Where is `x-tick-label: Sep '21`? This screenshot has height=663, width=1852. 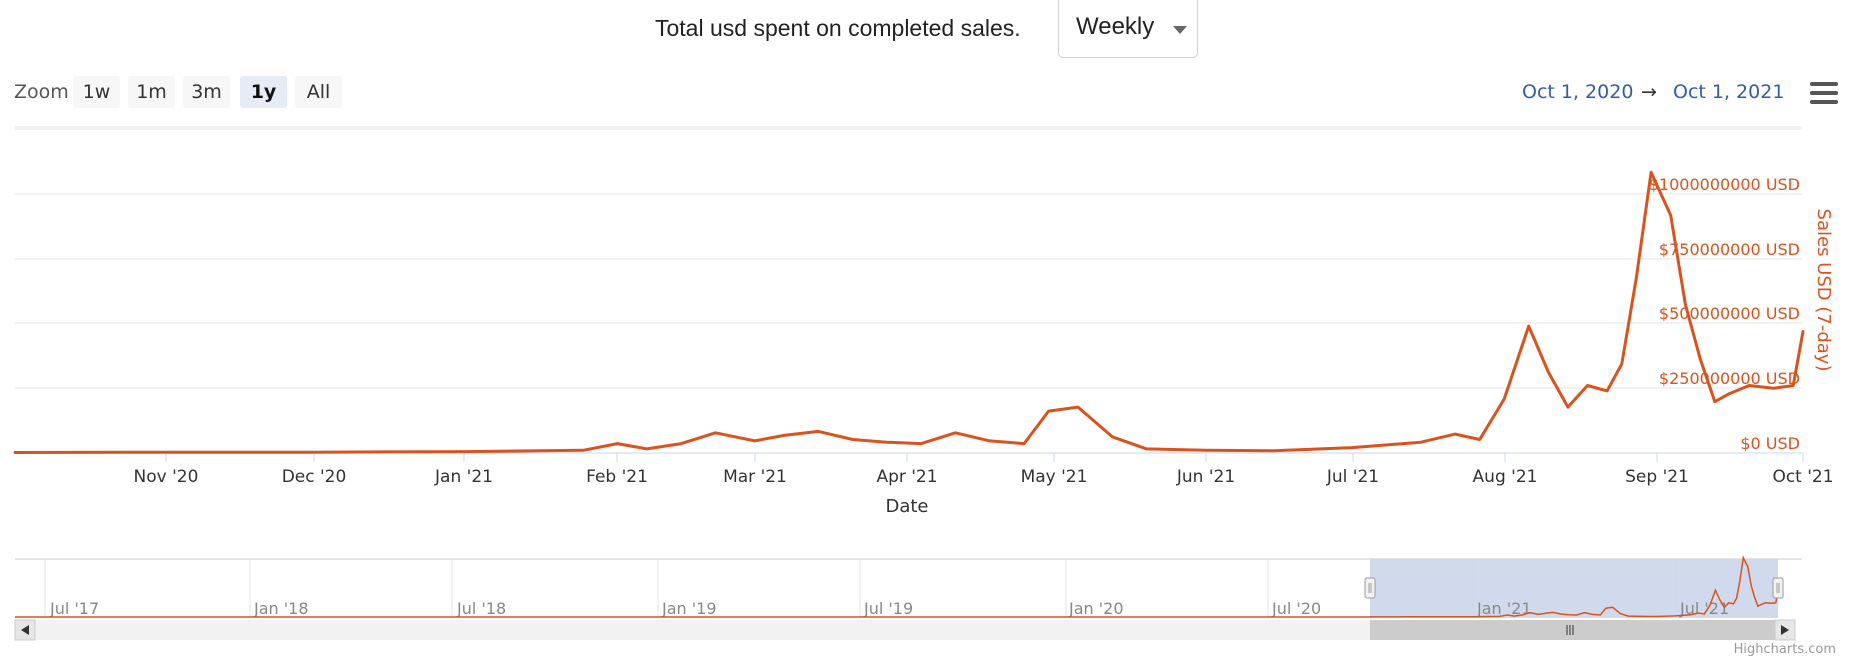 x-tick-label: Sep '21 is located at coordinates (1657, 477).